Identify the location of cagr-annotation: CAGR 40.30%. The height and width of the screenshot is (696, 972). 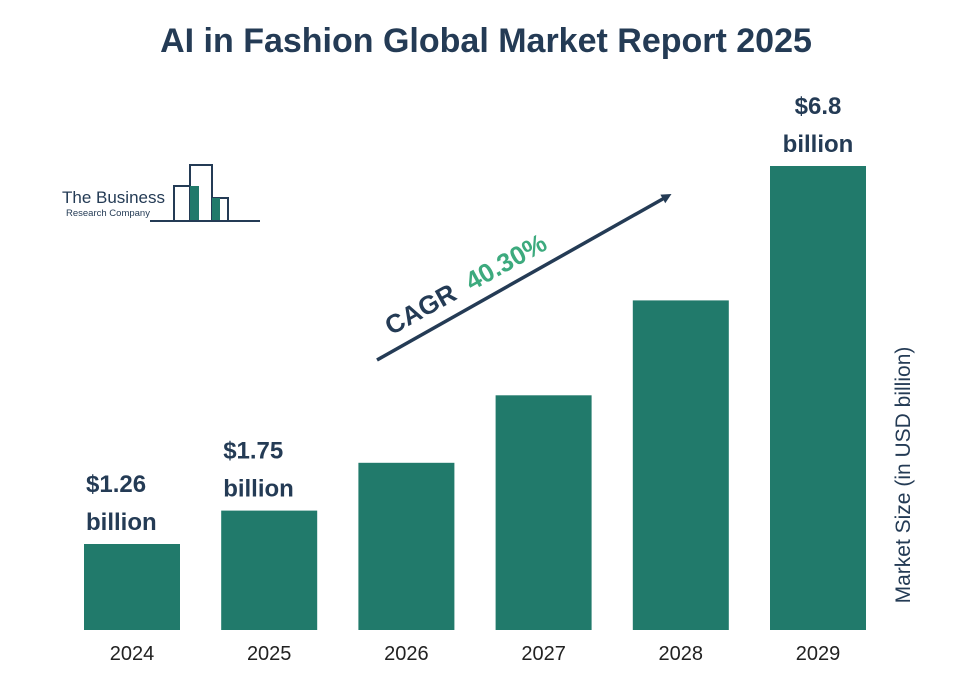
(524, 278).